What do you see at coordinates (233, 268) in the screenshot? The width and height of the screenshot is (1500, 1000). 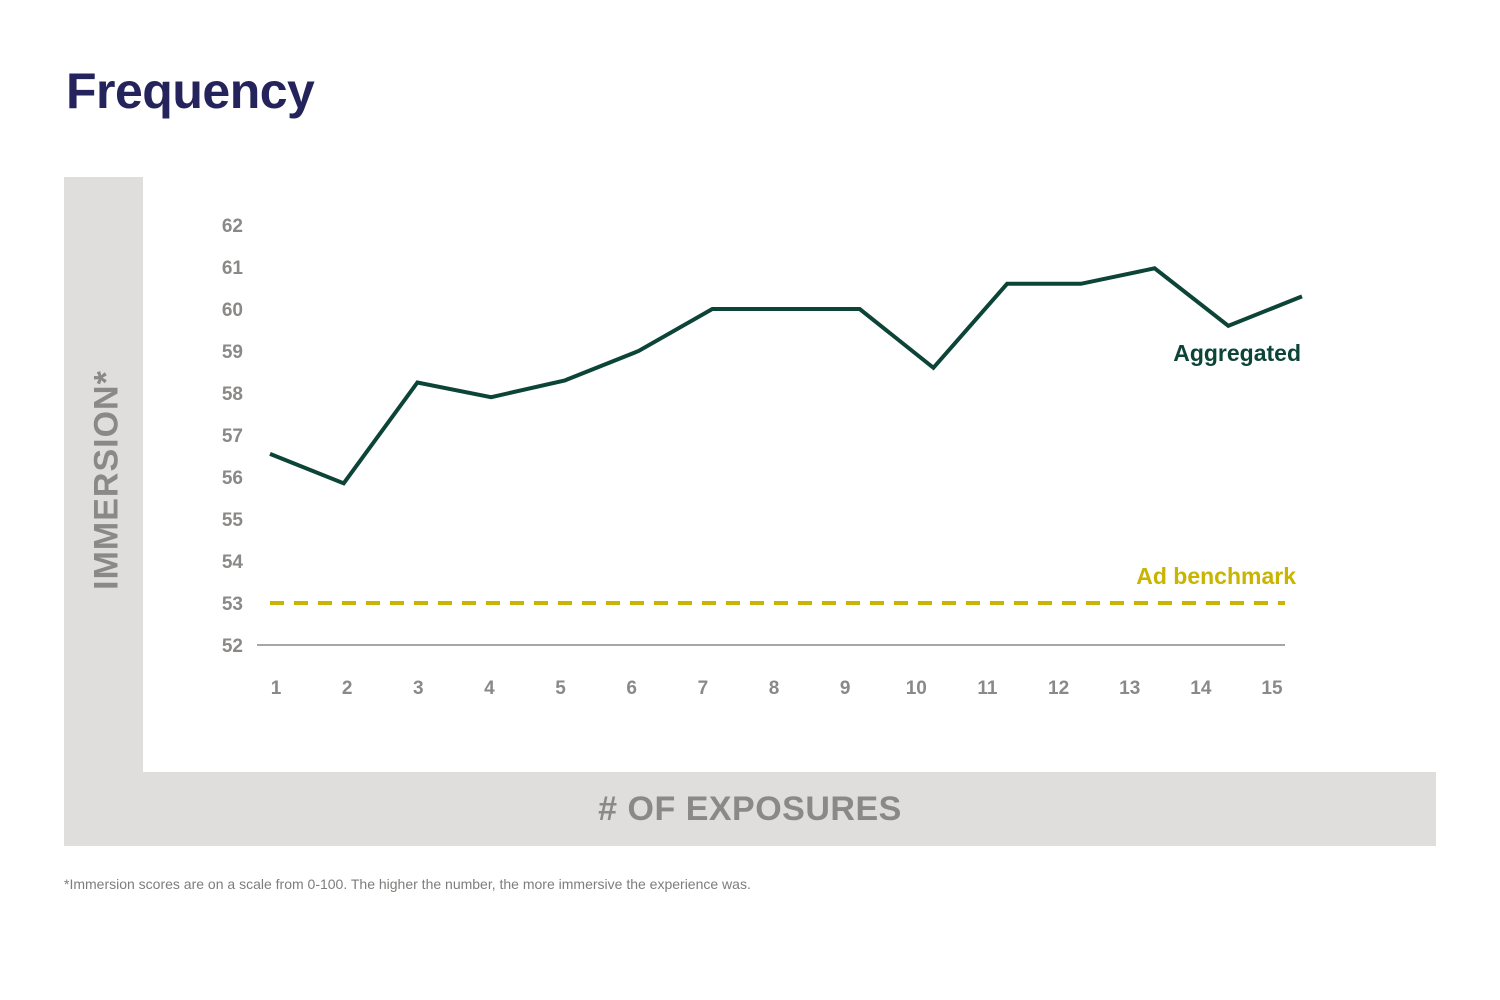 I see `y-tick-label: 61` at bounding box center [233, 268].